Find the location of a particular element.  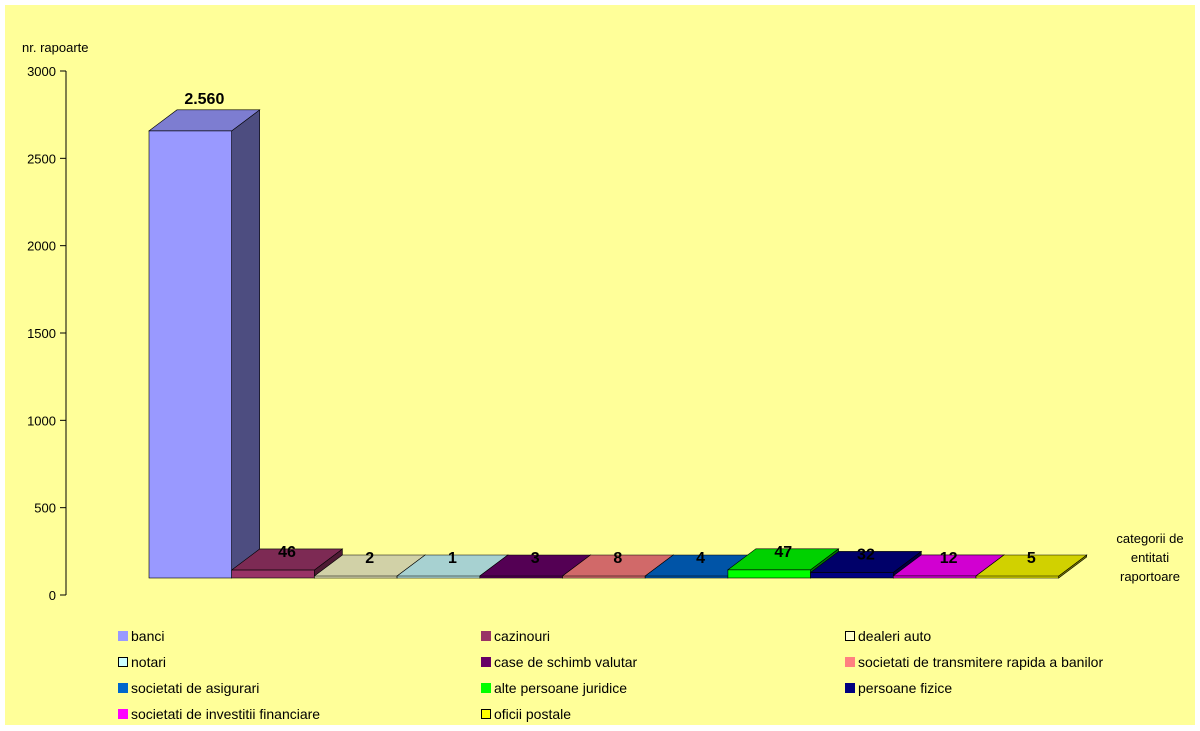

legend-item: dealeri auto is located at coordinates (888, 636).